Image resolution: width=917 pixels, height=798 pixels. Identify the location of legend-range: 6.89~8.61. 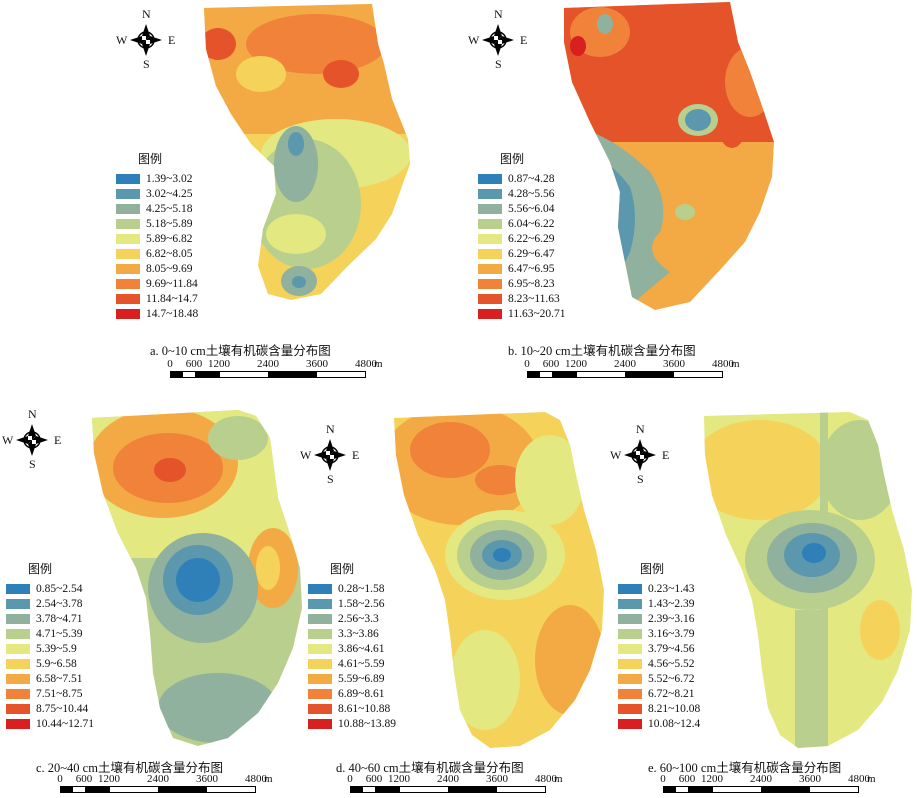
(361, 693).